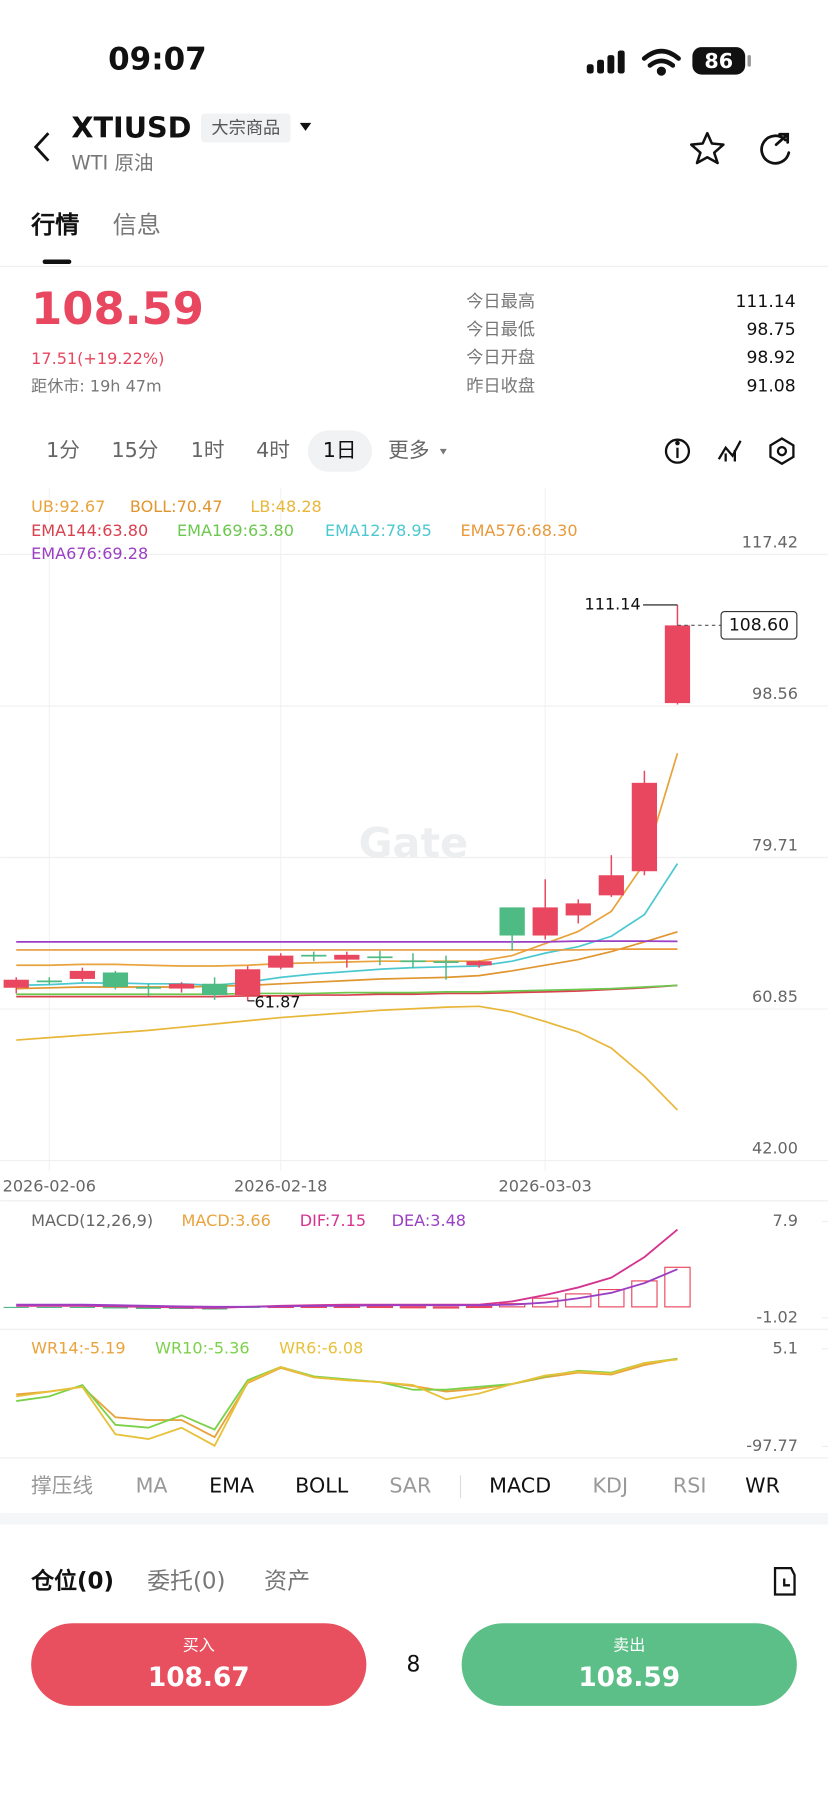  I want to click on y-tick-label: 5.1, so click(785, 1347).